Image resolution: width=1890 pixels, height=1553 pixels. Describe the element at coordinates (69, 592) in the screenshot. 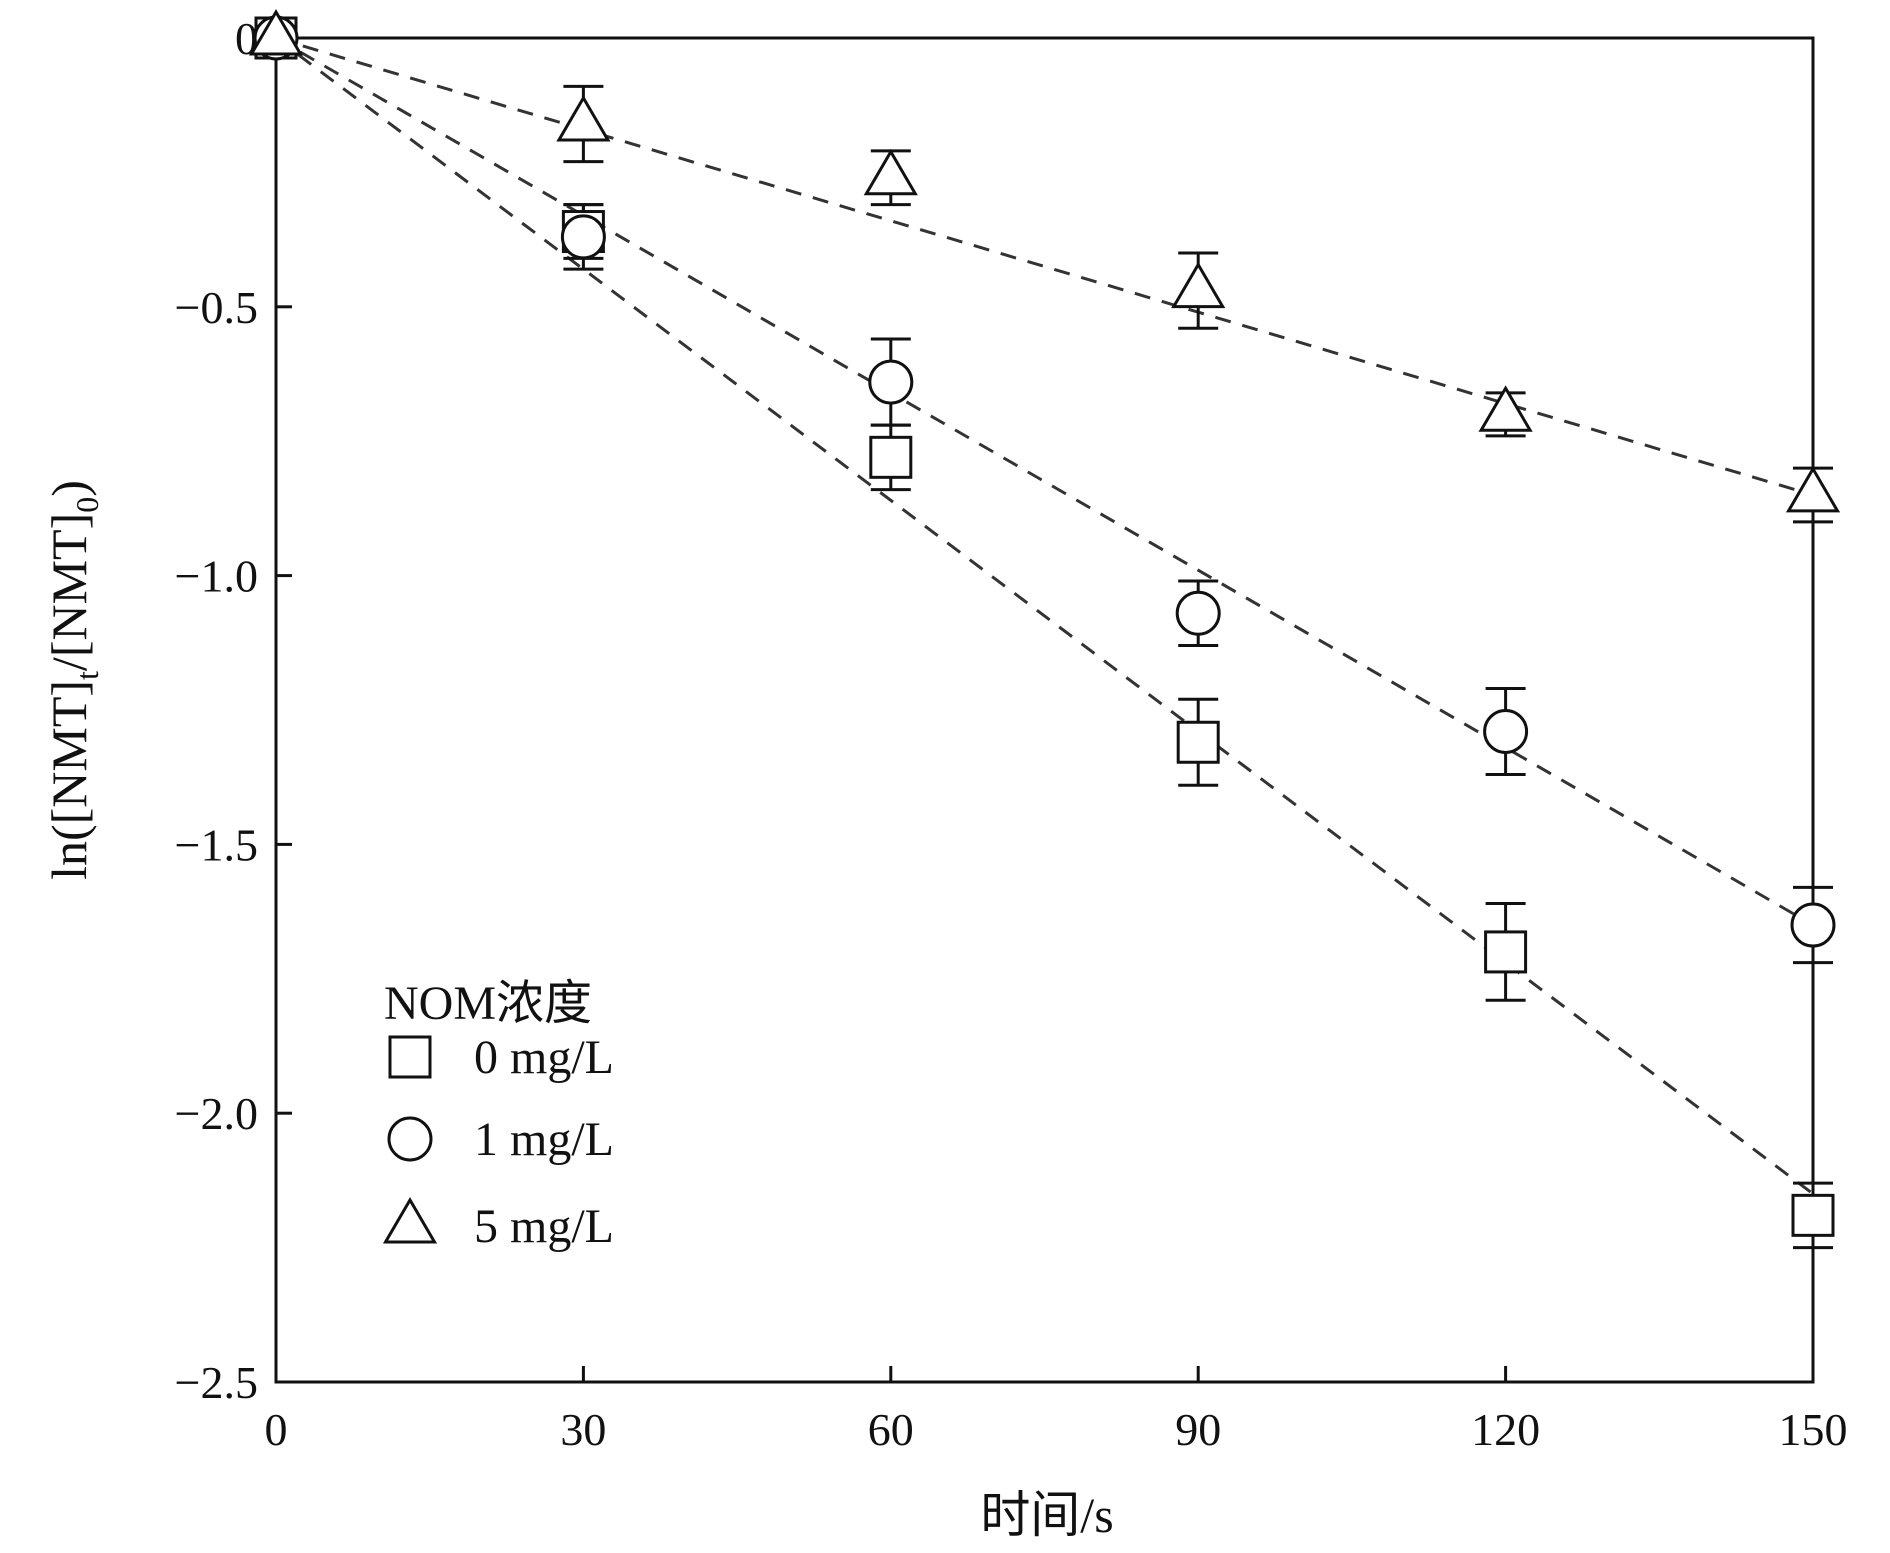

I see `y-axis-label-middle: /[NMT]` at that location.